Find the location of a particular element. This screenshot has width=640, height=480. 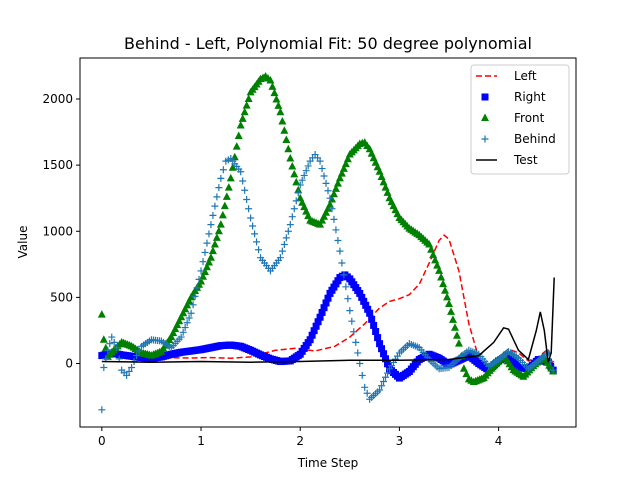

legend-label-front: Front is located at coordinates (529, 118).